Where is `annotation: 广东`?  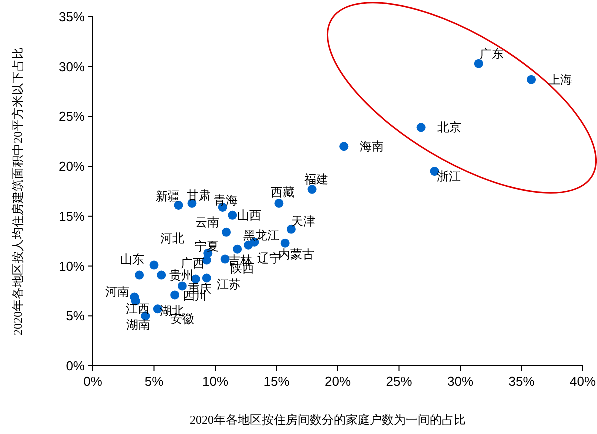 annotation: 广东 is located at coordinates (492, 53).